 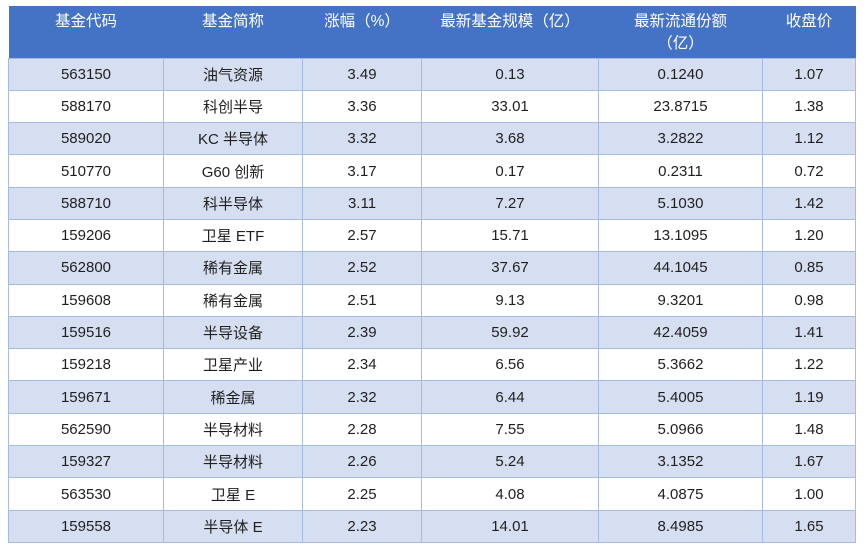 I want to click on cell-fund-scale: 0.17, so click(x=510, y=171).